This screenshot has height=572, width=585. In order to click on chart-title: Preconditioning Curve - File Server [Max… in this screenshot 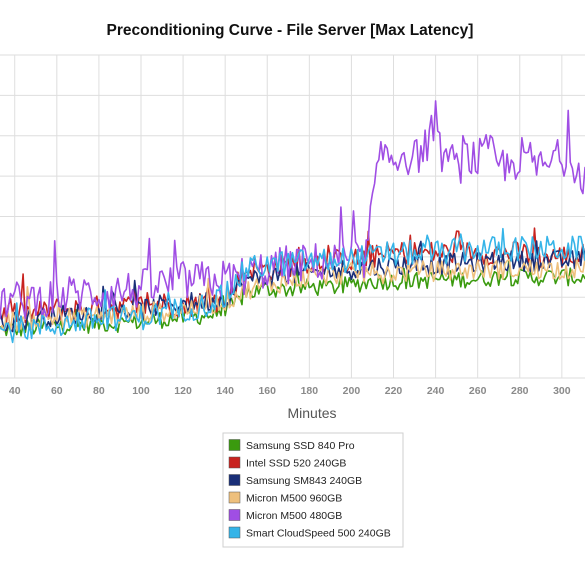, I will do `click(290, 30)`.